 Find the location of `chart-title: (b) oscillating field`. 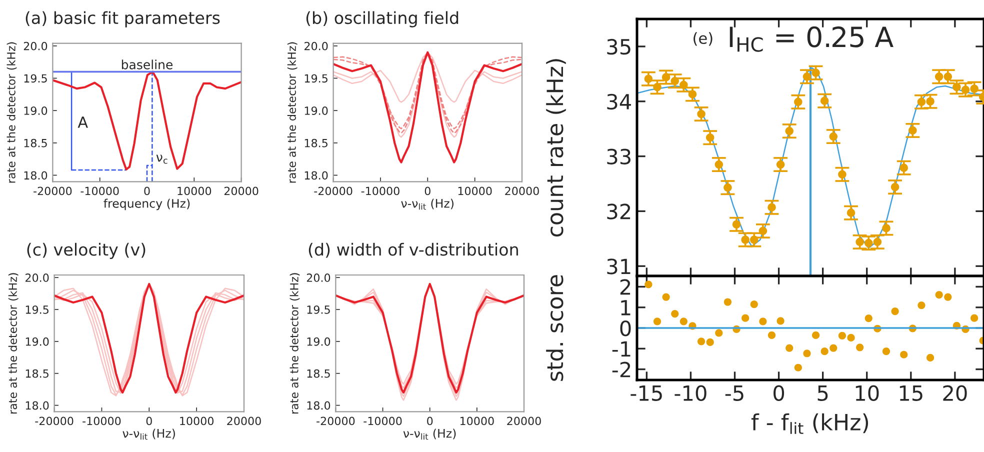

chart-title: (b) oscillating field is located at coordinates (382, 19).